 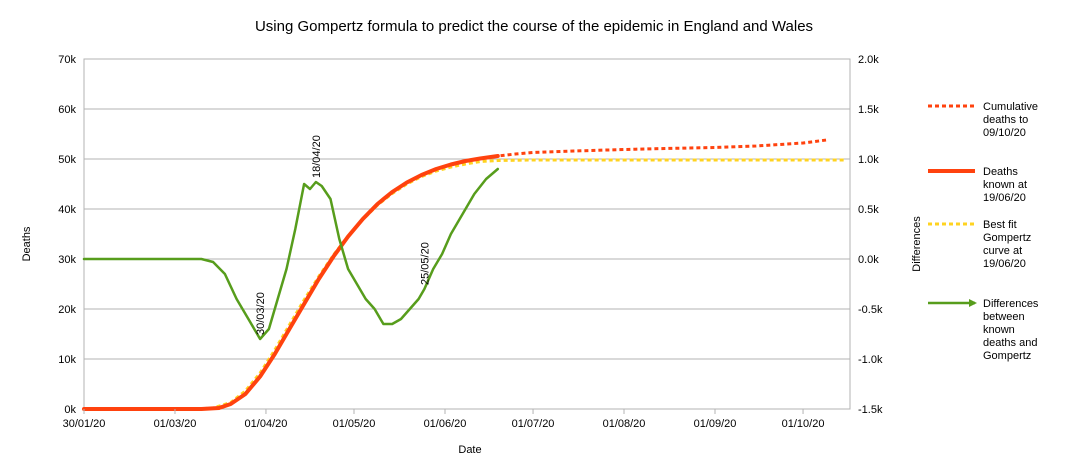 I want to click on x-tick-label: 01/07/20, so click(x=533, y=424).